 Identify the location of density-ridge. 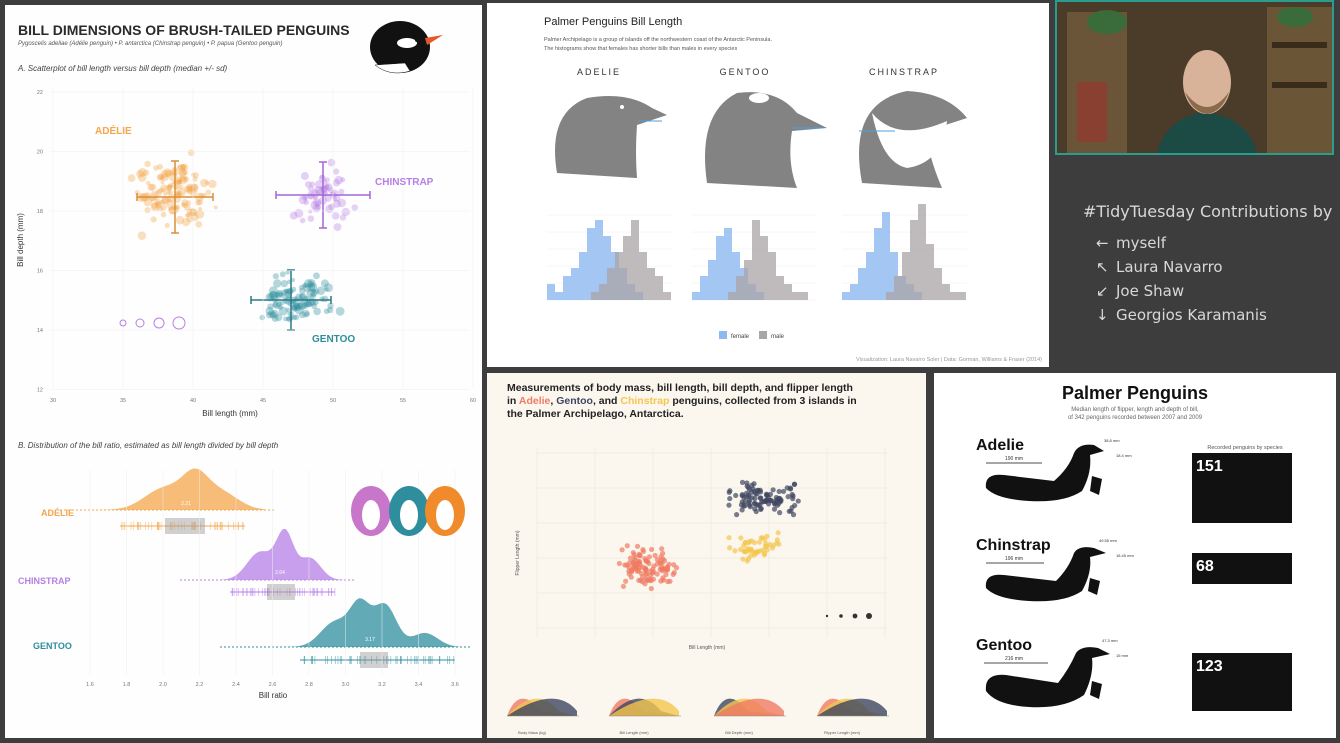
(182, 489).